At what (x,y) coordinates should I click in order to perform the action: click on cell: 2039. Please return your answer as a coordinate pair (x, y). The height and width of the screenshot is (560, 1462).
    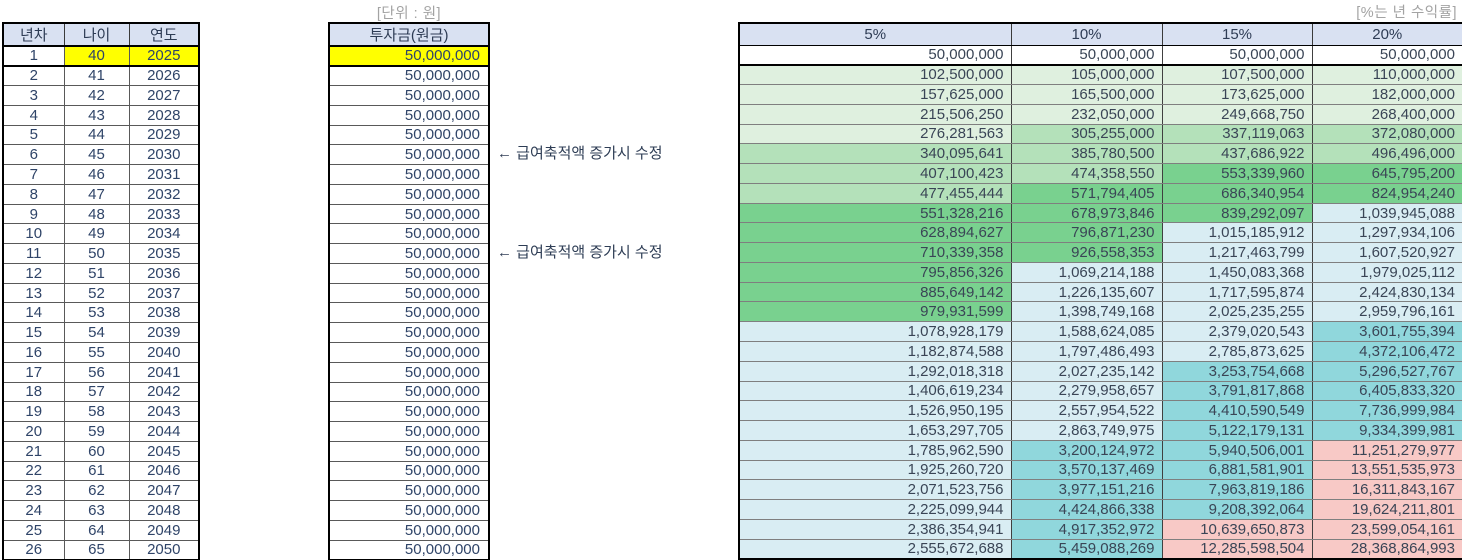
    Looking at the image, I should click on (164, 332).